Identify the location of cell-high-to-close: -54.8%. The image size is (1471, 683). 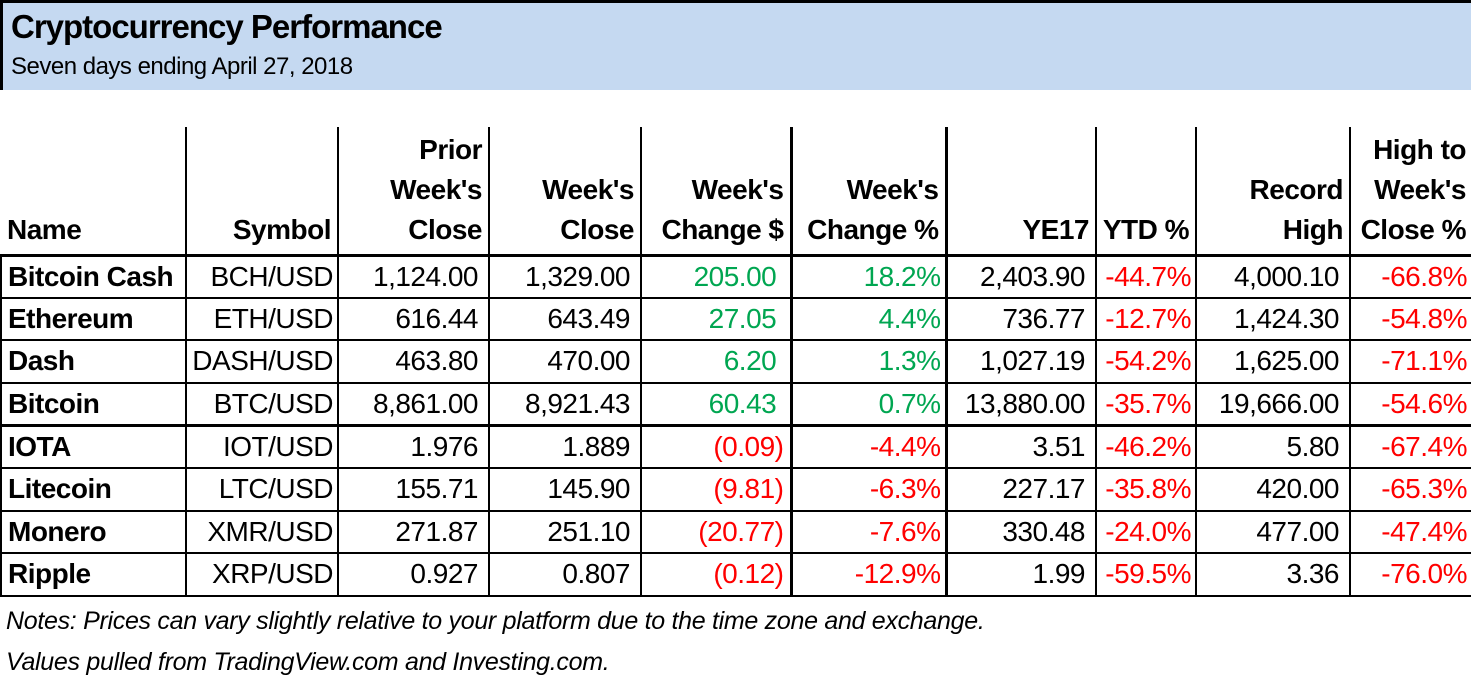
(1410, 319).